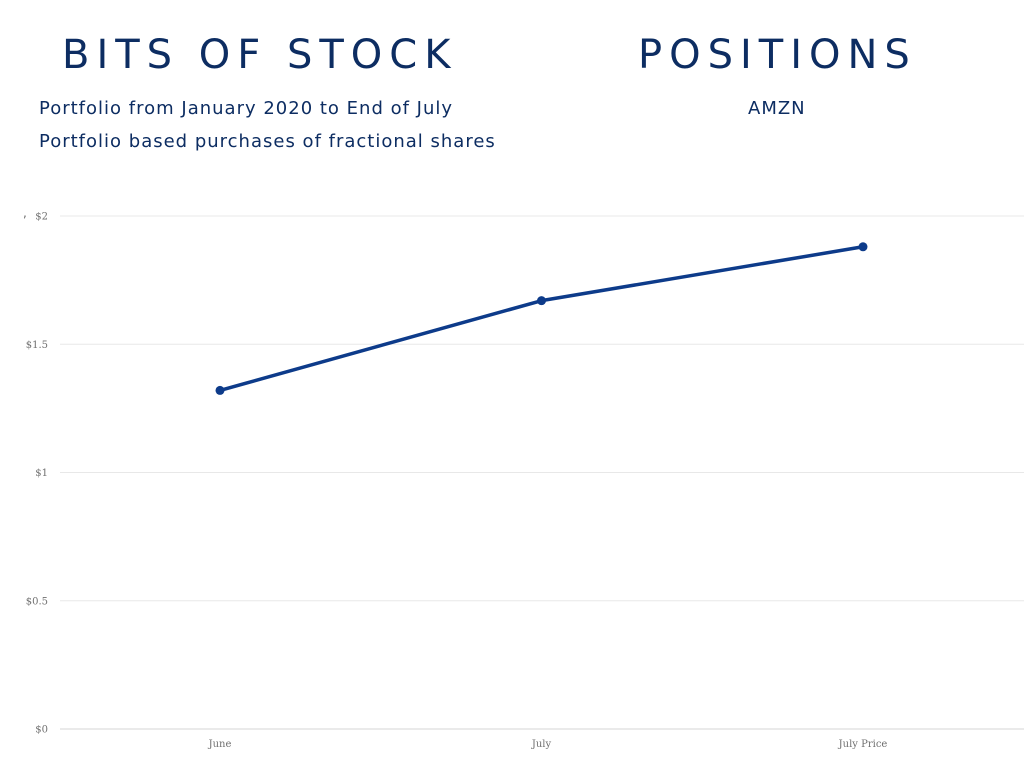 The width and height of the screenshot is (1024, 768). I want to click on y-tick-label: $1, so click(41, 473).